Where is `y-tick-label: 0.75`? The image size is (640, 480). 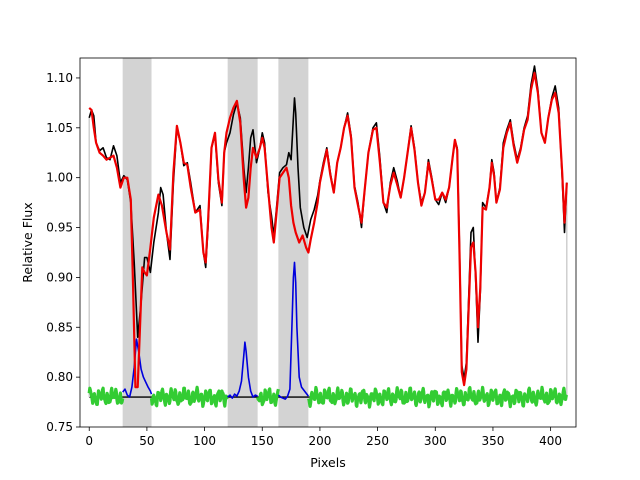 y-tick-label: 0.75 is located at coordinates (59, 427).